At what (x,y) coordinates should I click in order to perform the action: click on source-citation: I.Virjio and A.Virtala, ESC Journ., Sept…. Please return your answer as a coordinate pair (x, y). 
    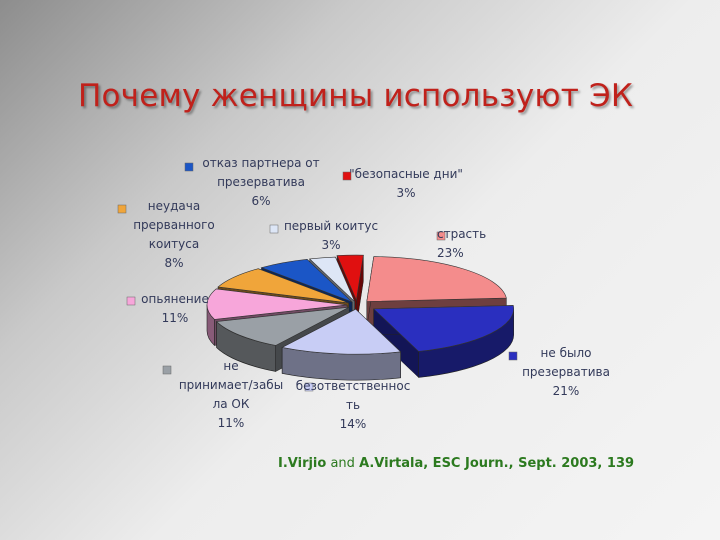
    Looking at the image, I should click on (493, 463).